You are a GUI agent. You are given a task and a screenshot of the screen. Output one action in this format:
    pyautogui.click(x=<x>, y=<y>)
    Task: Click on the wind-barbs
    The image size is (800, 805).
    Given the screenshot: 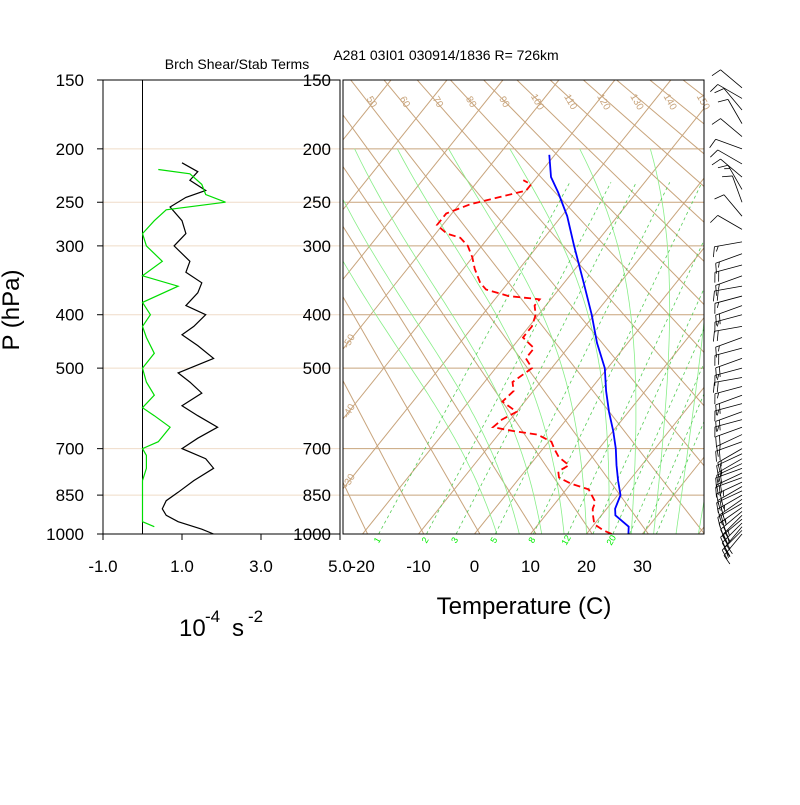 What is the action you would take?
    pyautogui.click(x=726, y=317)
    